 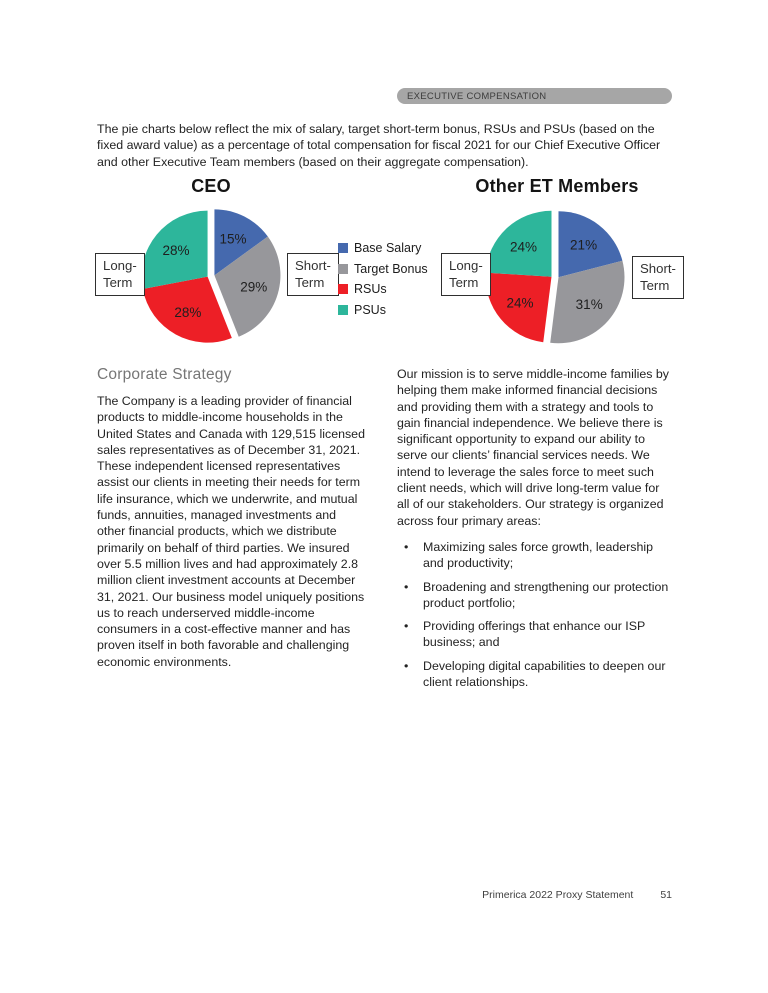 I want to click on corporate-strategy-heading: Corporate Strategy, so click(x=164, y=374).